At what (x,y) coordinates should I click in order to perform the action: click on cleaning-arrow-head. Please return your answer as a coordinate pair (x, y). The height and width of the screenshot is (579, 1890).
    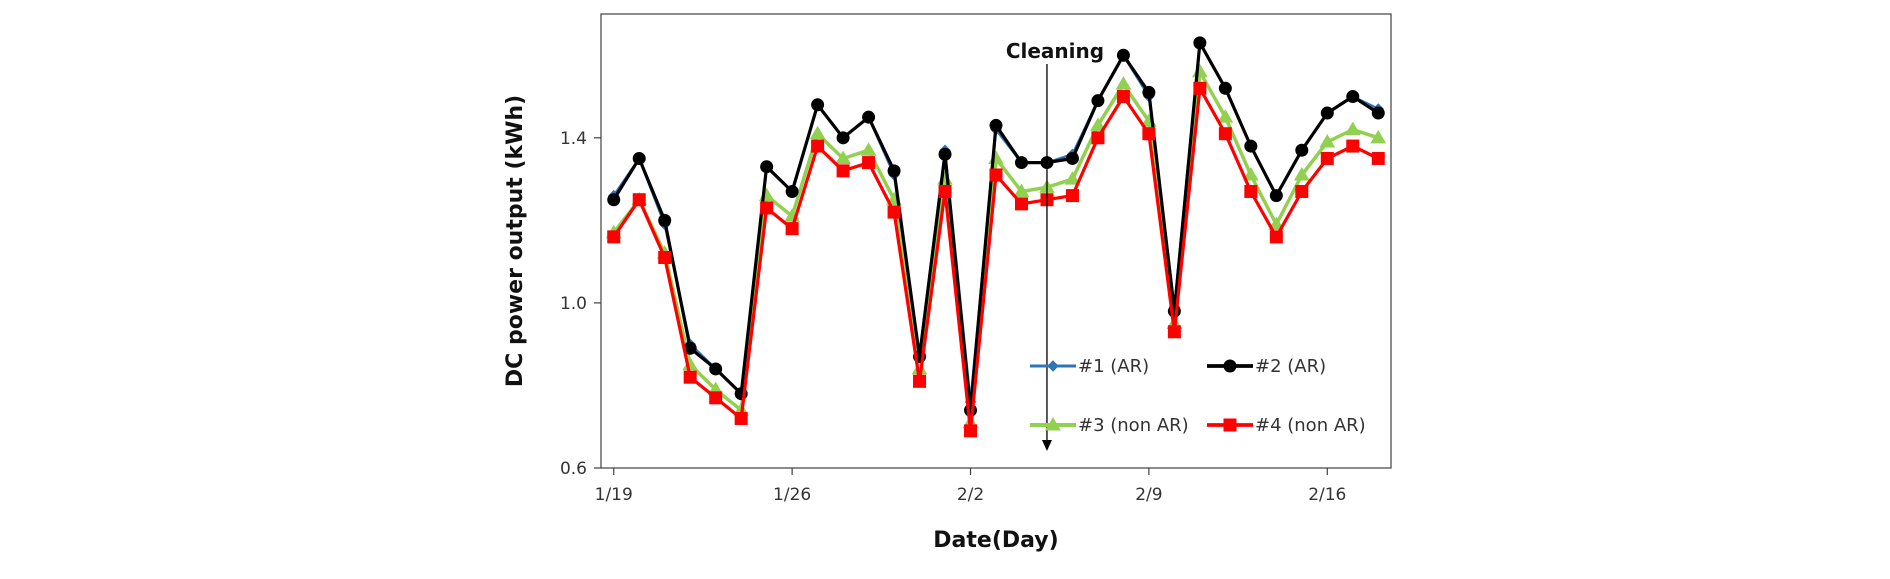
    Looking at the image, I should click on (1046, 445).